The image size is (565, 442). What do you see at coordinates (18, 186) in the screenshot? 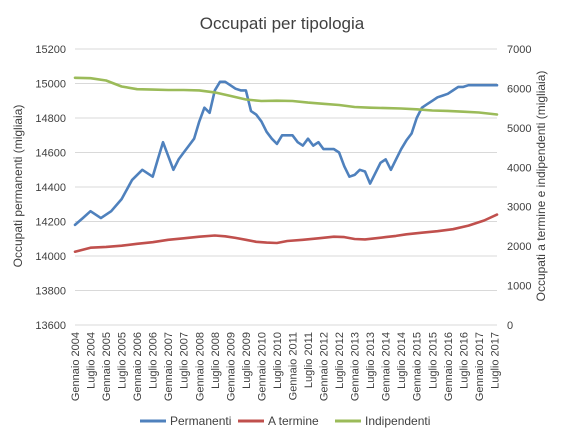
I see `left-axis-title: Occupati permanenti (migliaia)` at bounding box center [18, 186].